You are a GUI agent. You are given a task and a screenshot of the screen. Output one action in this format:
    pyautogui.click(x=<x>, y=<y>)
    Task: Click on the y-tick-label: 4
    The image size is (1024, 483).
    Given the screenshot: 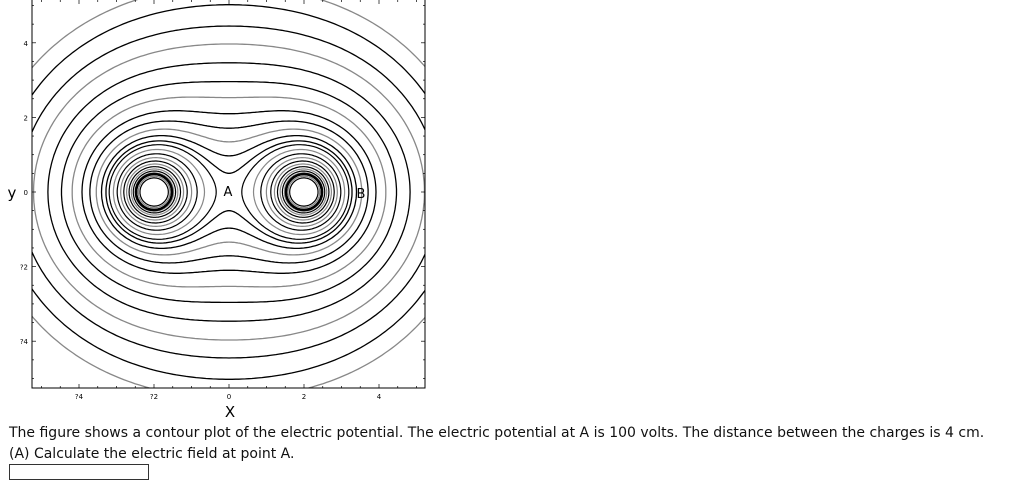 What is the action you would take?
    pyautogui.click(x=26, y=44)
    